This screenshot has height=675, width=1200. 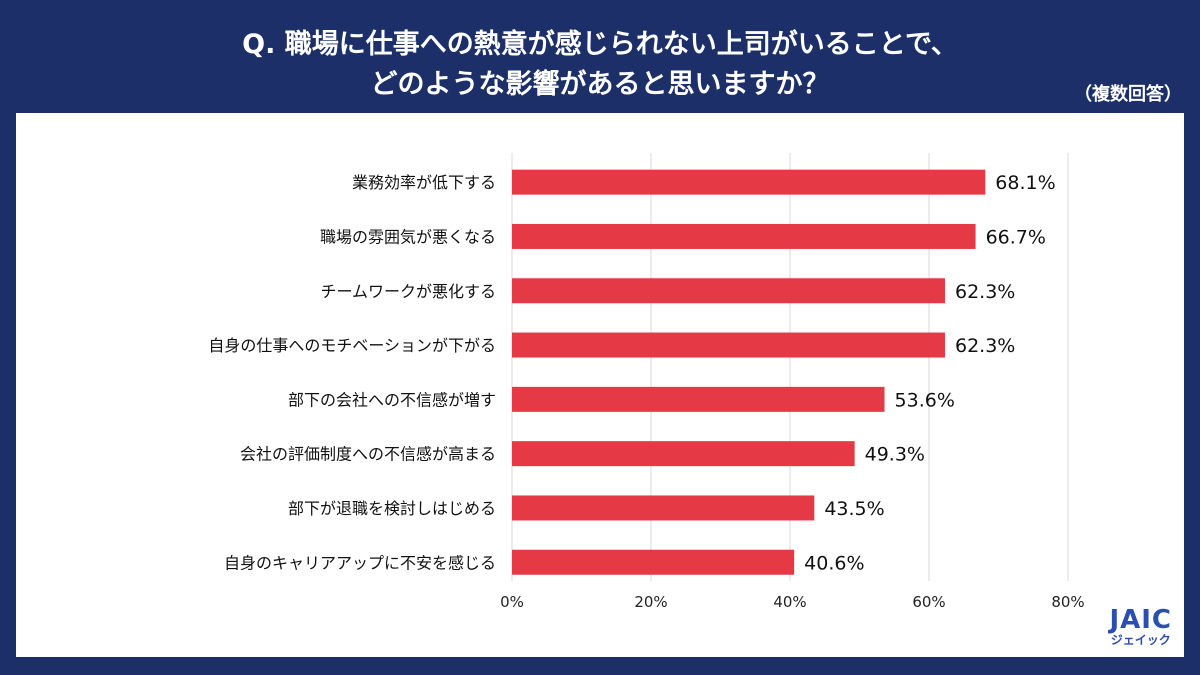 What do you see at coordinates (424, 182) in the screenshot?
I see `category-label: 業務効率が低下する` at bounding box center [424, 182].